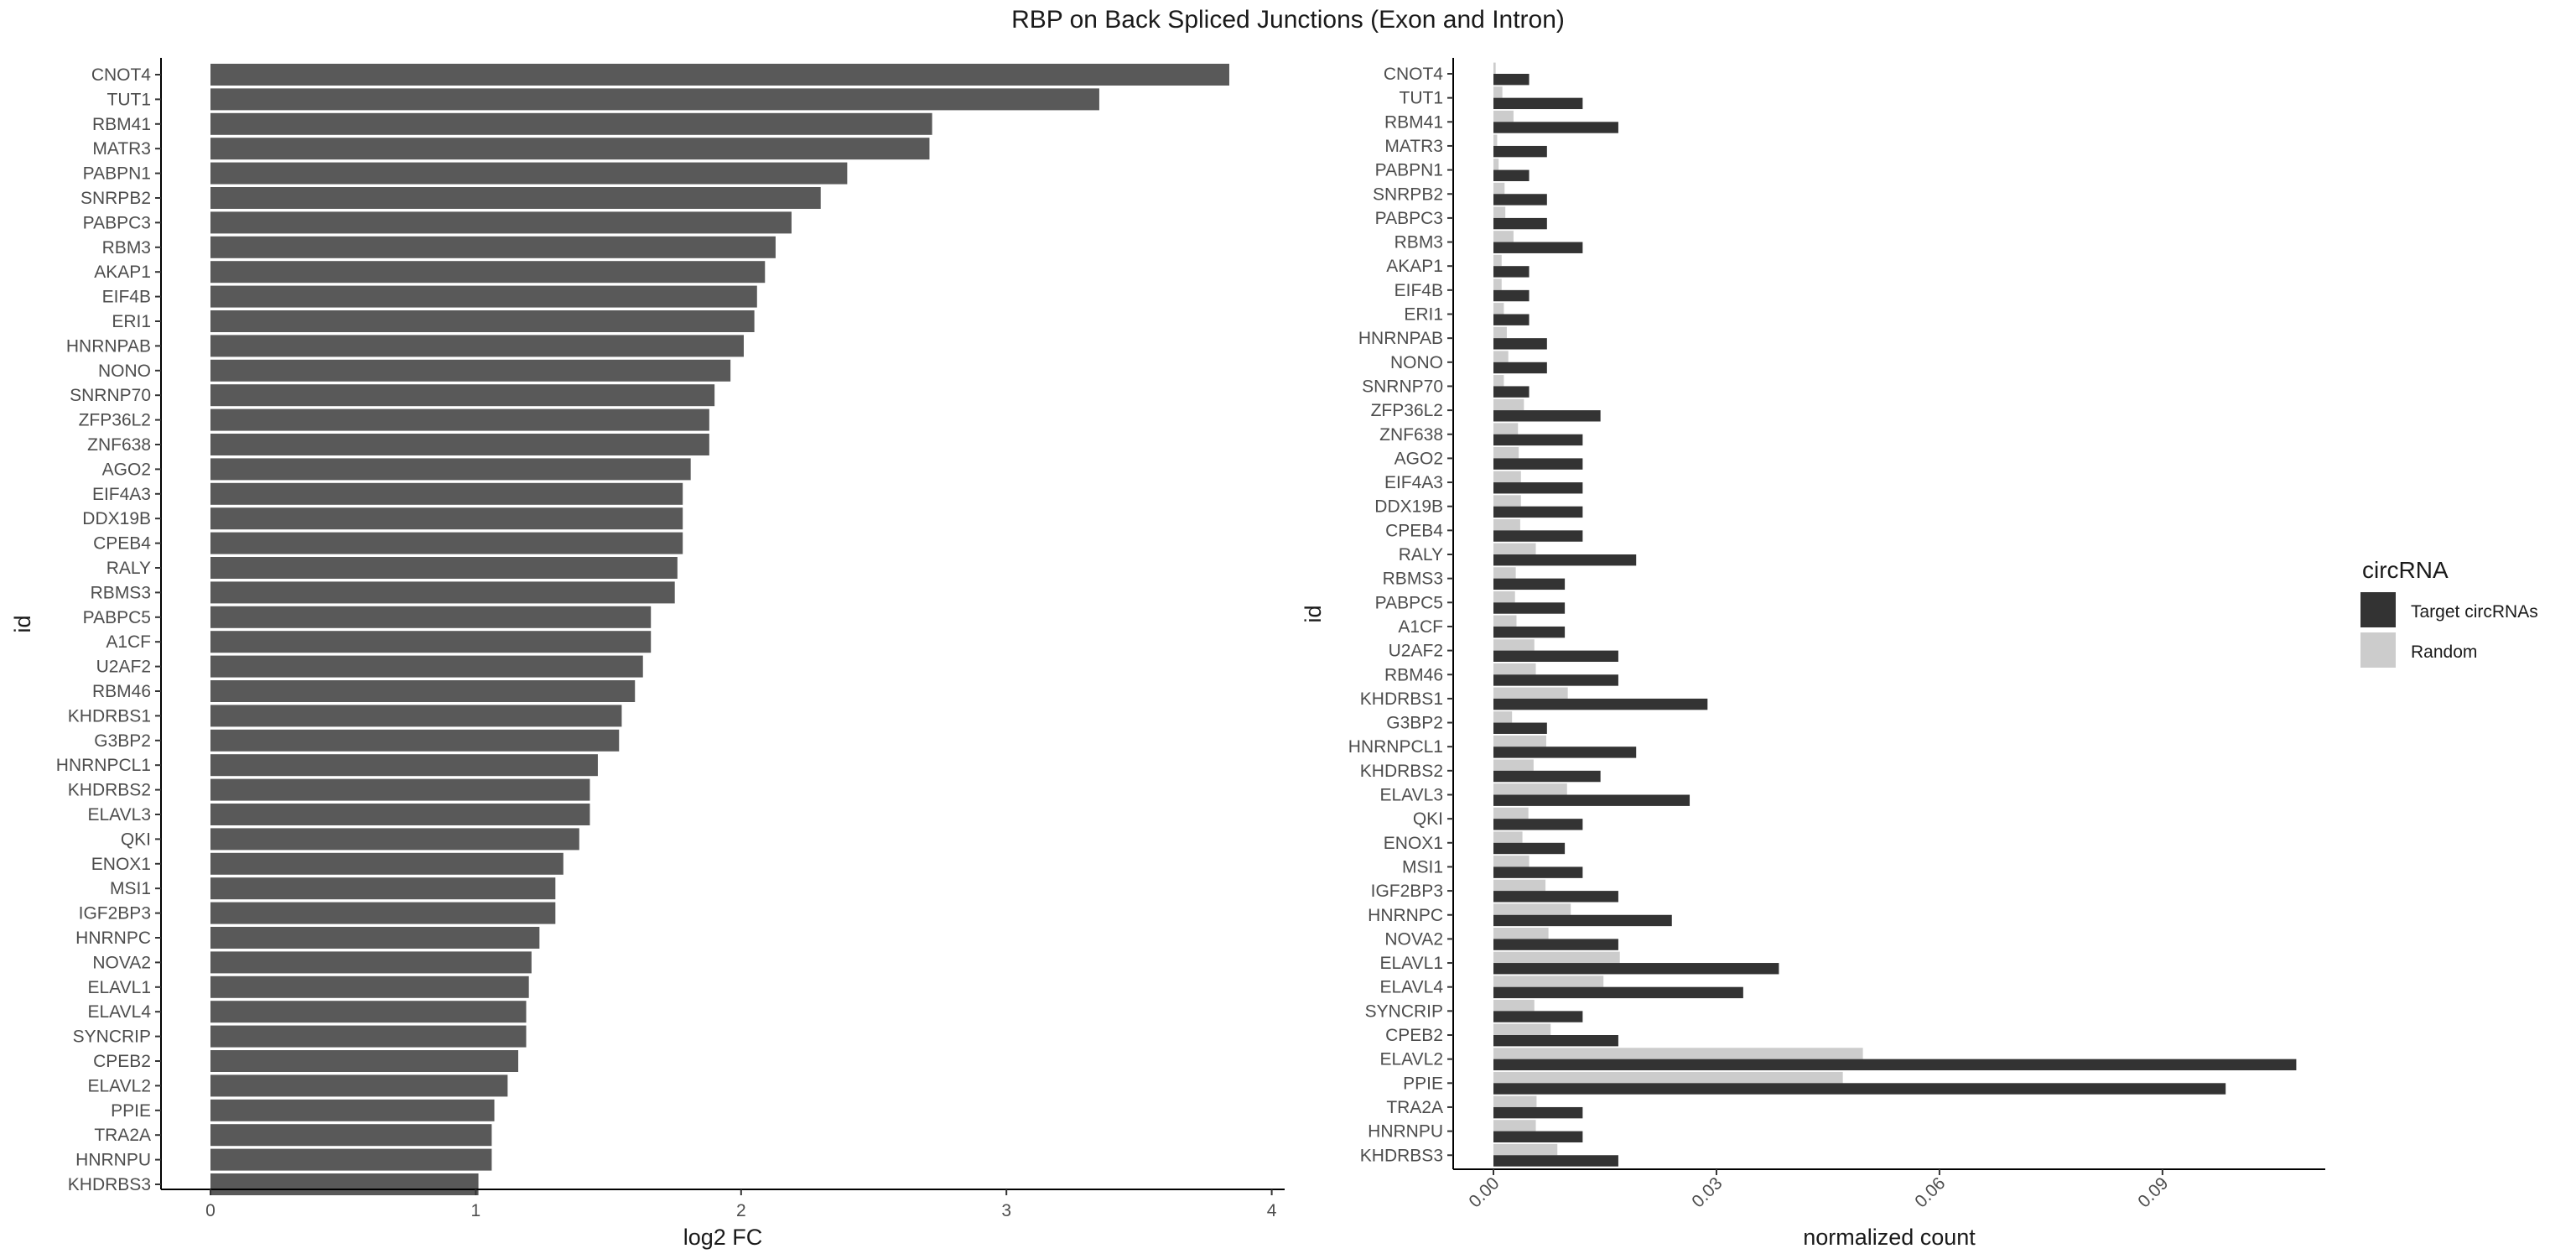  What do you see at coordinates (1413, 74) in the screenshot?
I see `ytick-label-normalized-count: CNOT4` at bounding box center [1413, 74].